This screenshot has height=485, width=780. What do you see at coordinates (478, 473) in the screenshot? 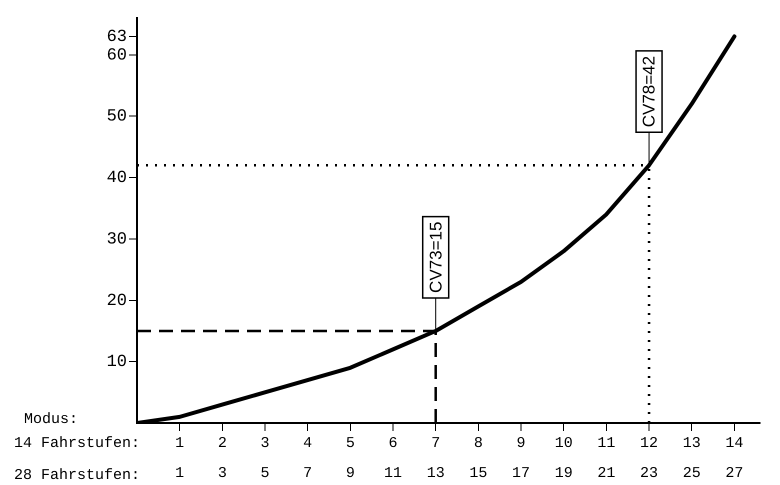
I see `x2-tick-label: 15` at bounding box center [478, 473].